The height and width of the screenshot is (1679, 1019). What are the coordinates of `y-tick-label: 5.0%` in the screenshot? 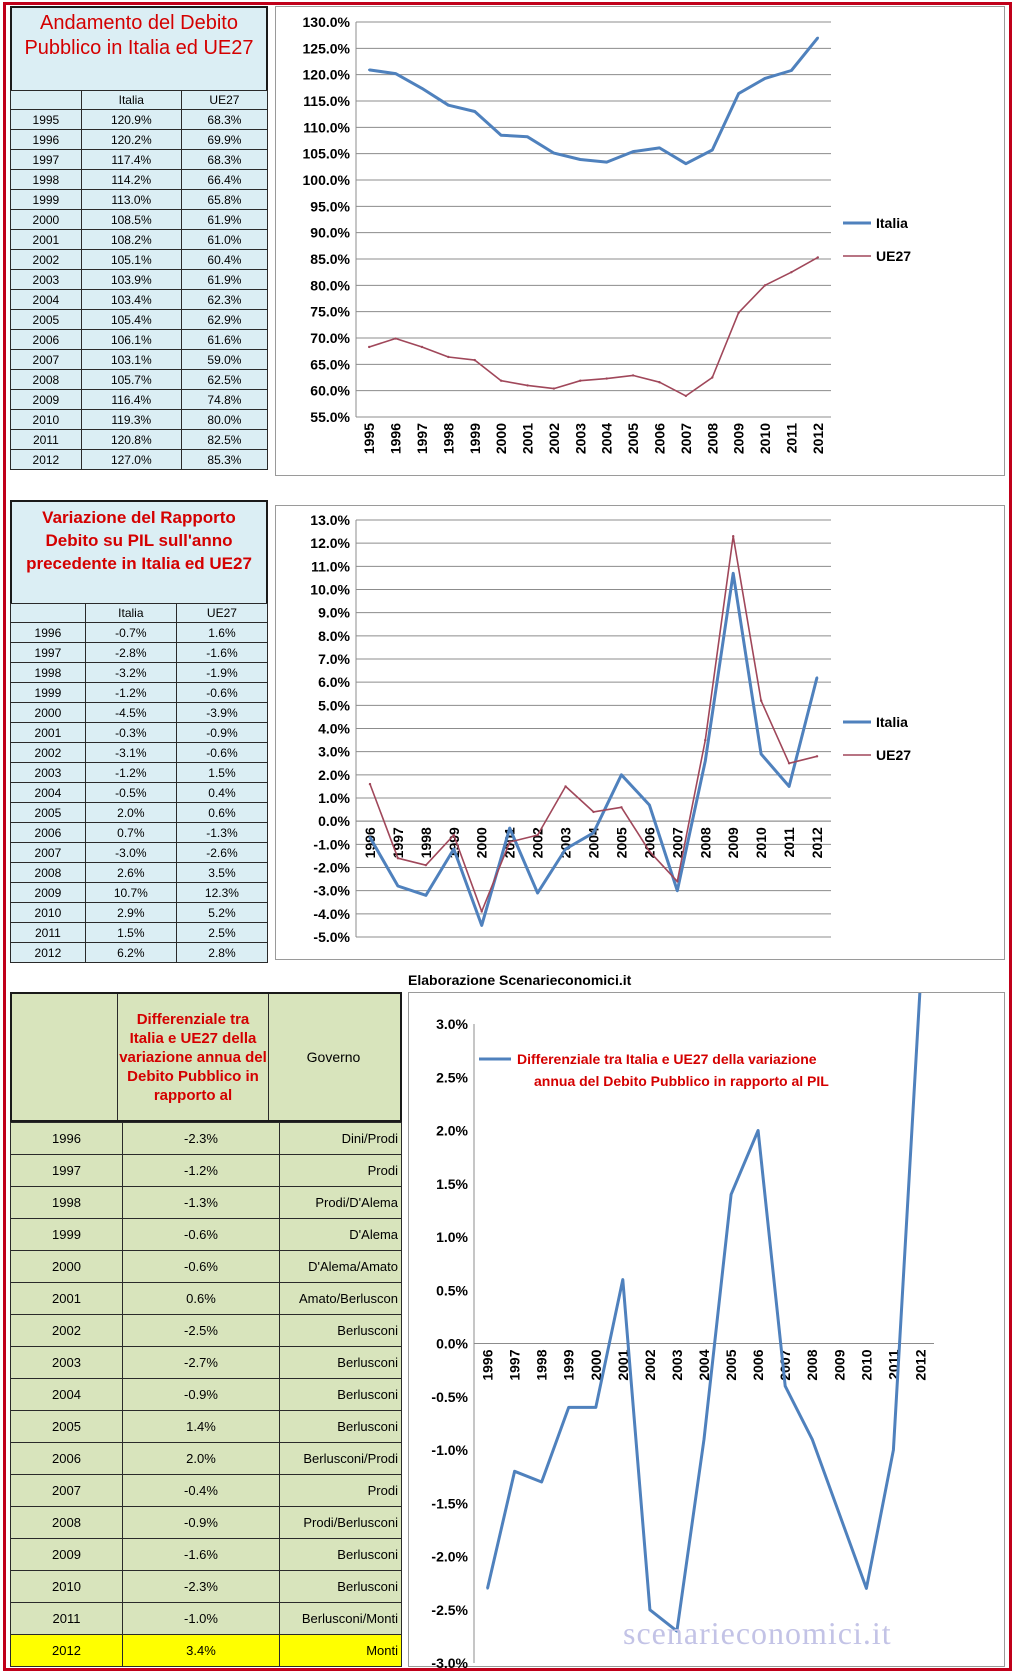 It's located at (334, 705).